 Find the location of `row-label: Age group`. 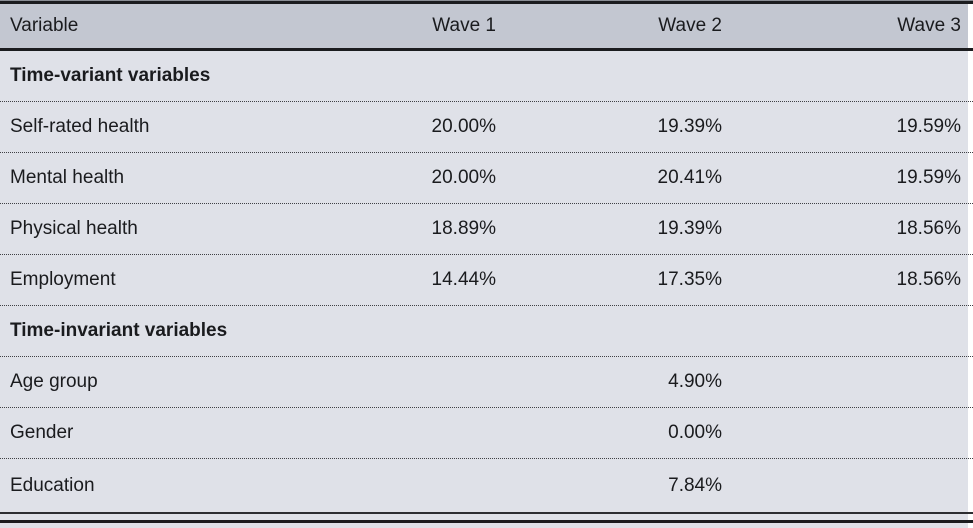

row-label: Age group is located at coordinates (54, 381).